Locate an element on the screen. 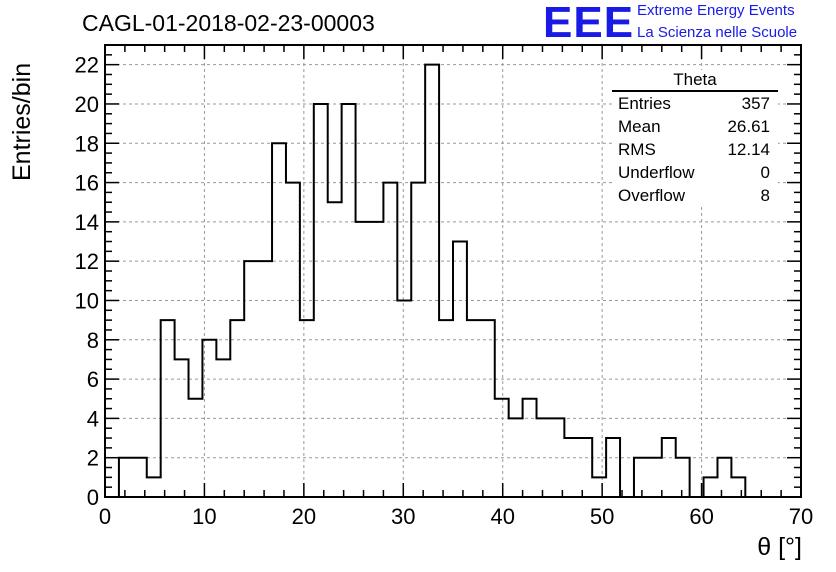 The width and height of the screenshot is (836, 572). stats-row: Underflow 0 is located at coordinates (695, 172).